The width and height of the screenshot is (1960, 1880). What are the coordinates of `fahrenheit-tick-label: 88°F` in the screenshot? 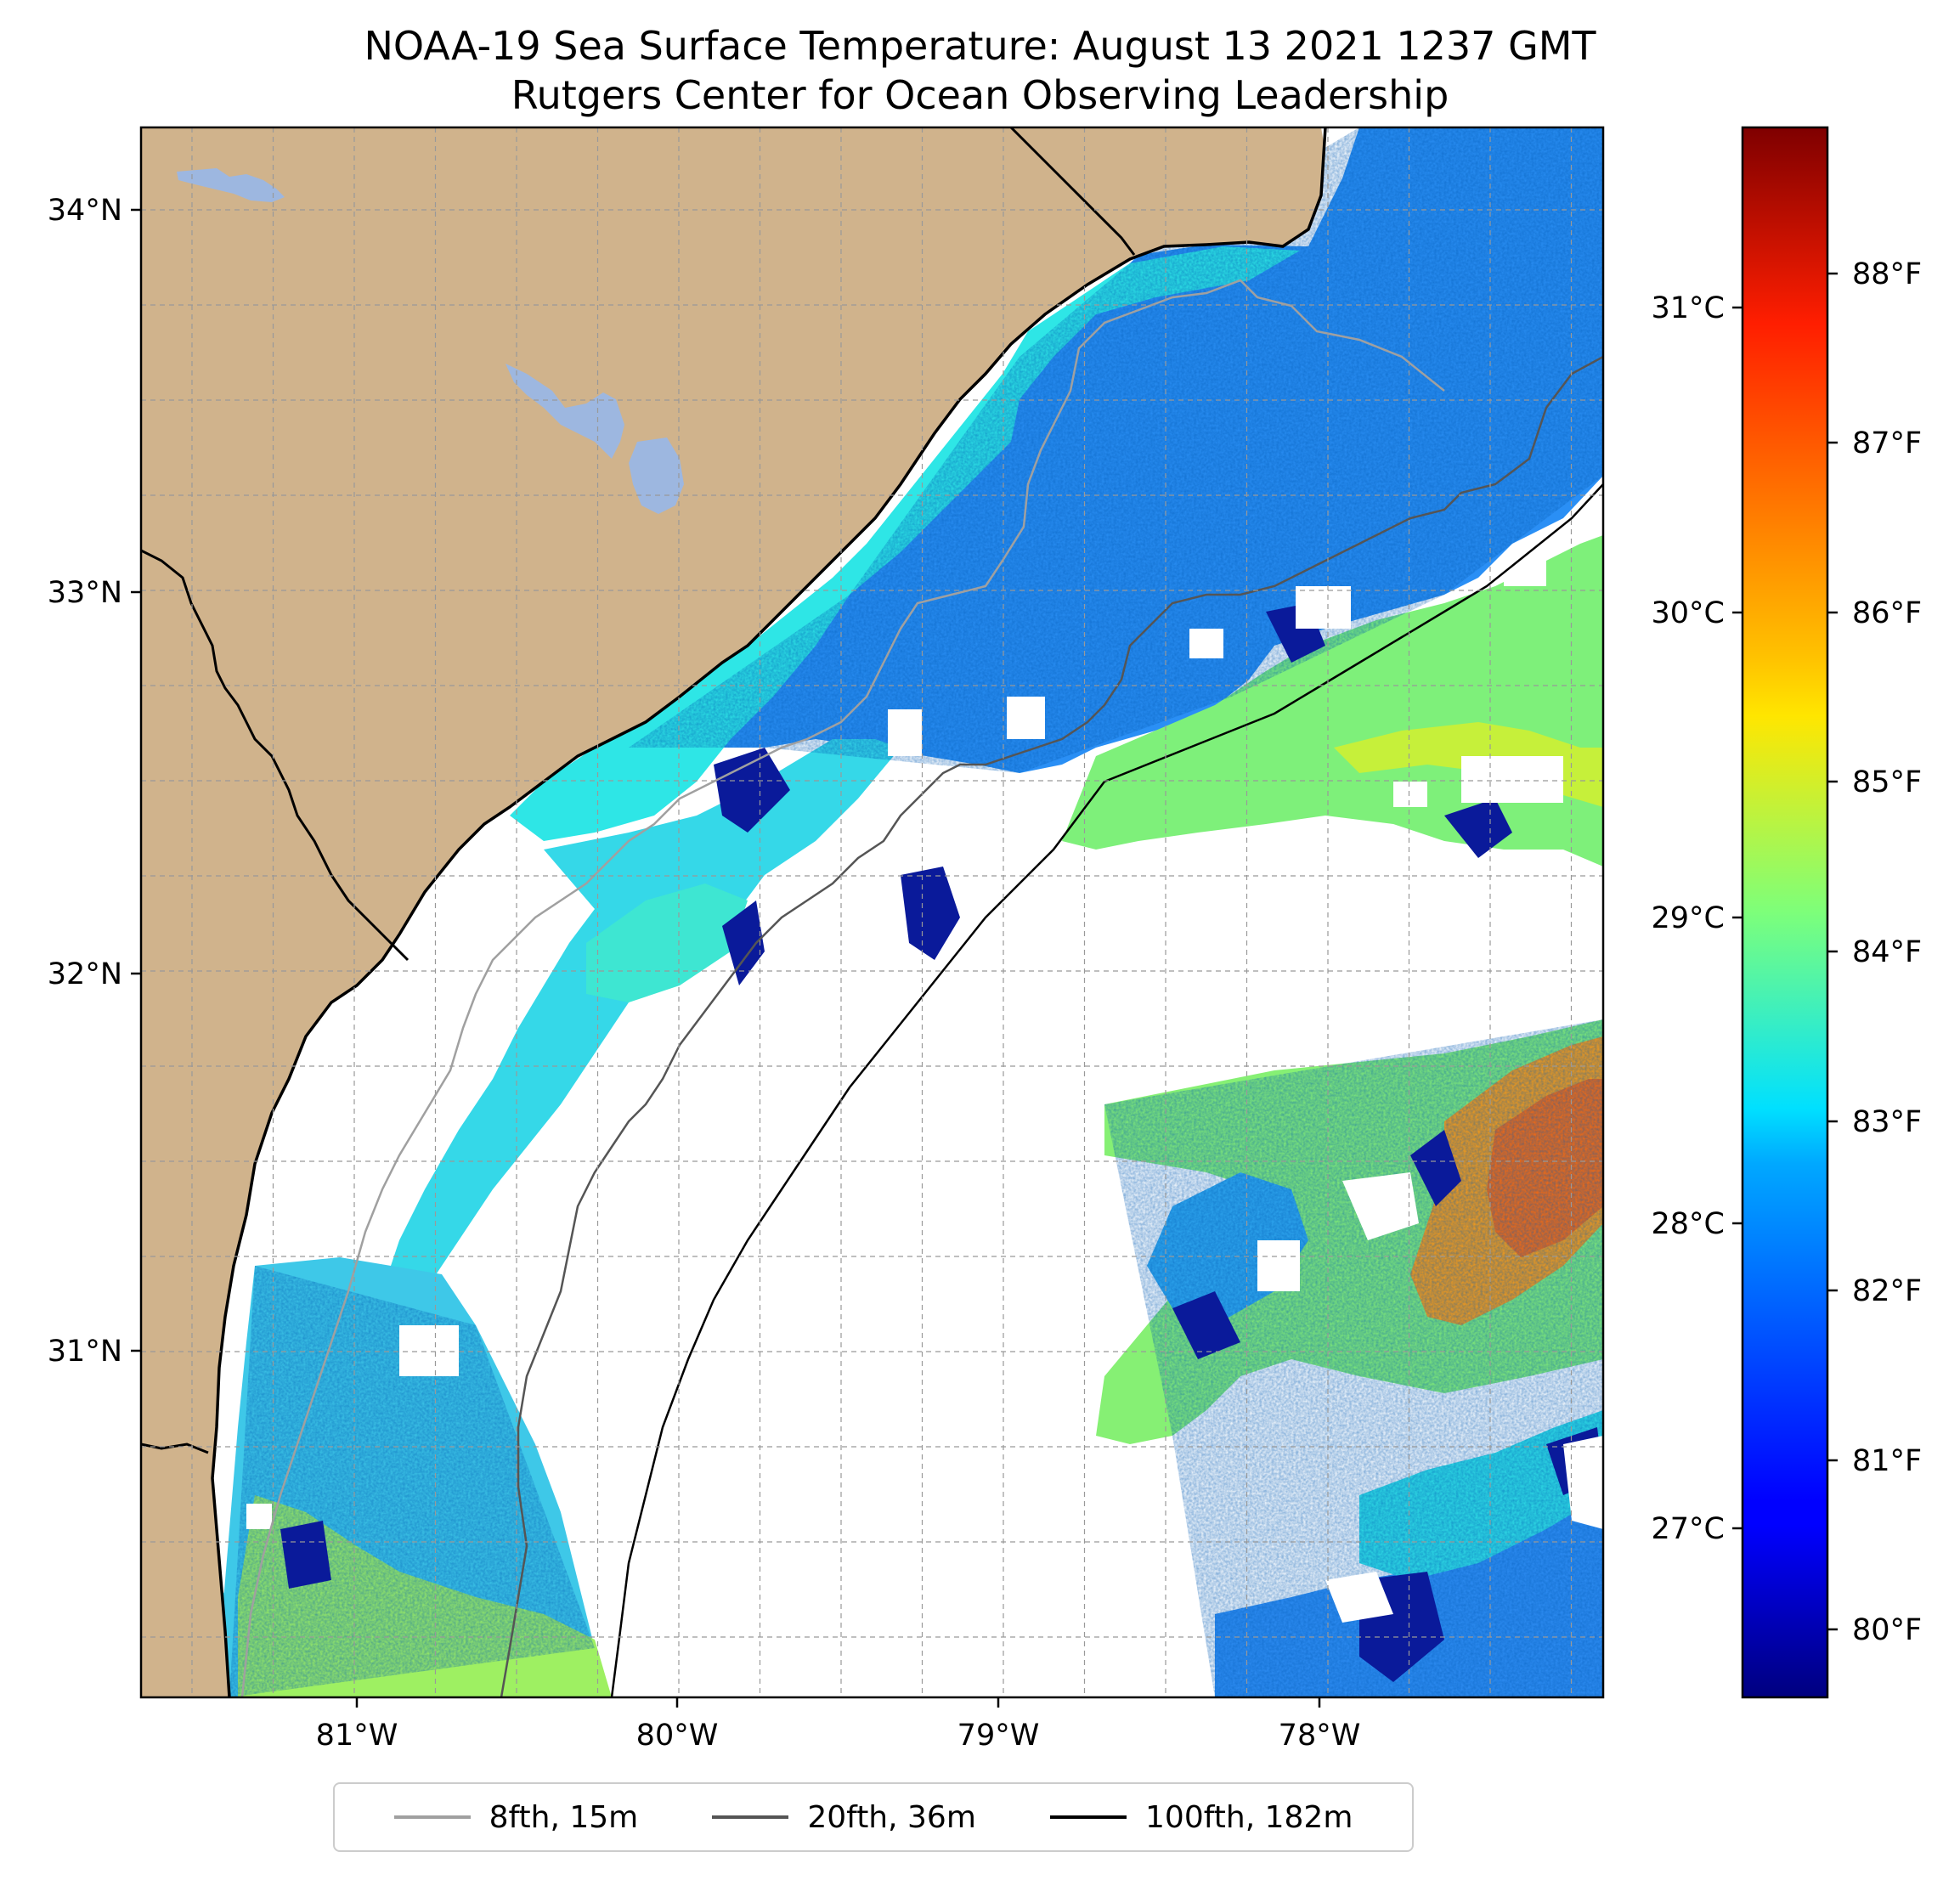 It's located at (1887, 274).